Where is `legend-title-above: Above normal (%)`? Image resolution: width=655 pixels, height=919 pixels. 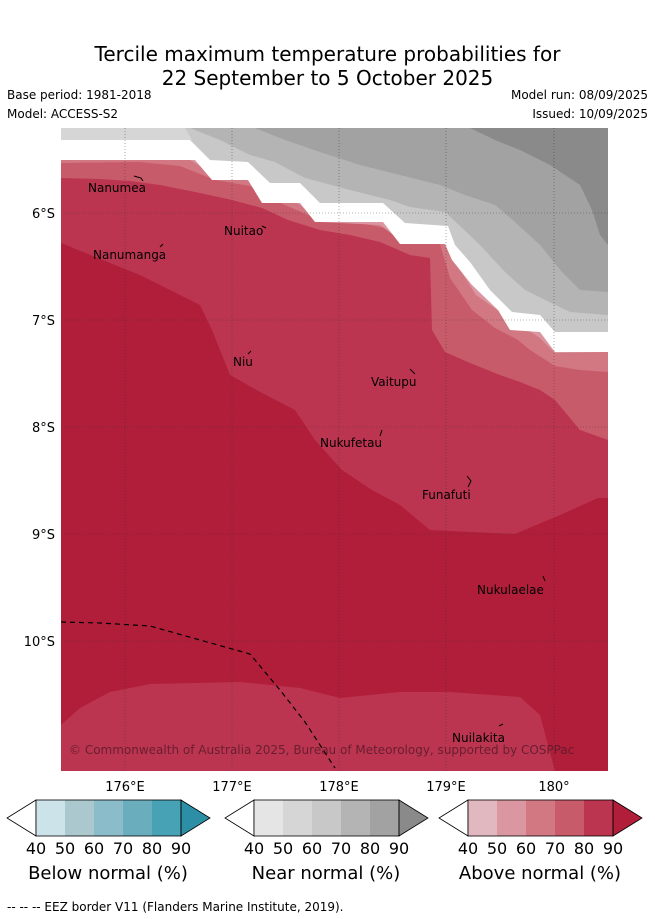
legend-title-above: Above normal (%) is located at coordinates (540, 873).